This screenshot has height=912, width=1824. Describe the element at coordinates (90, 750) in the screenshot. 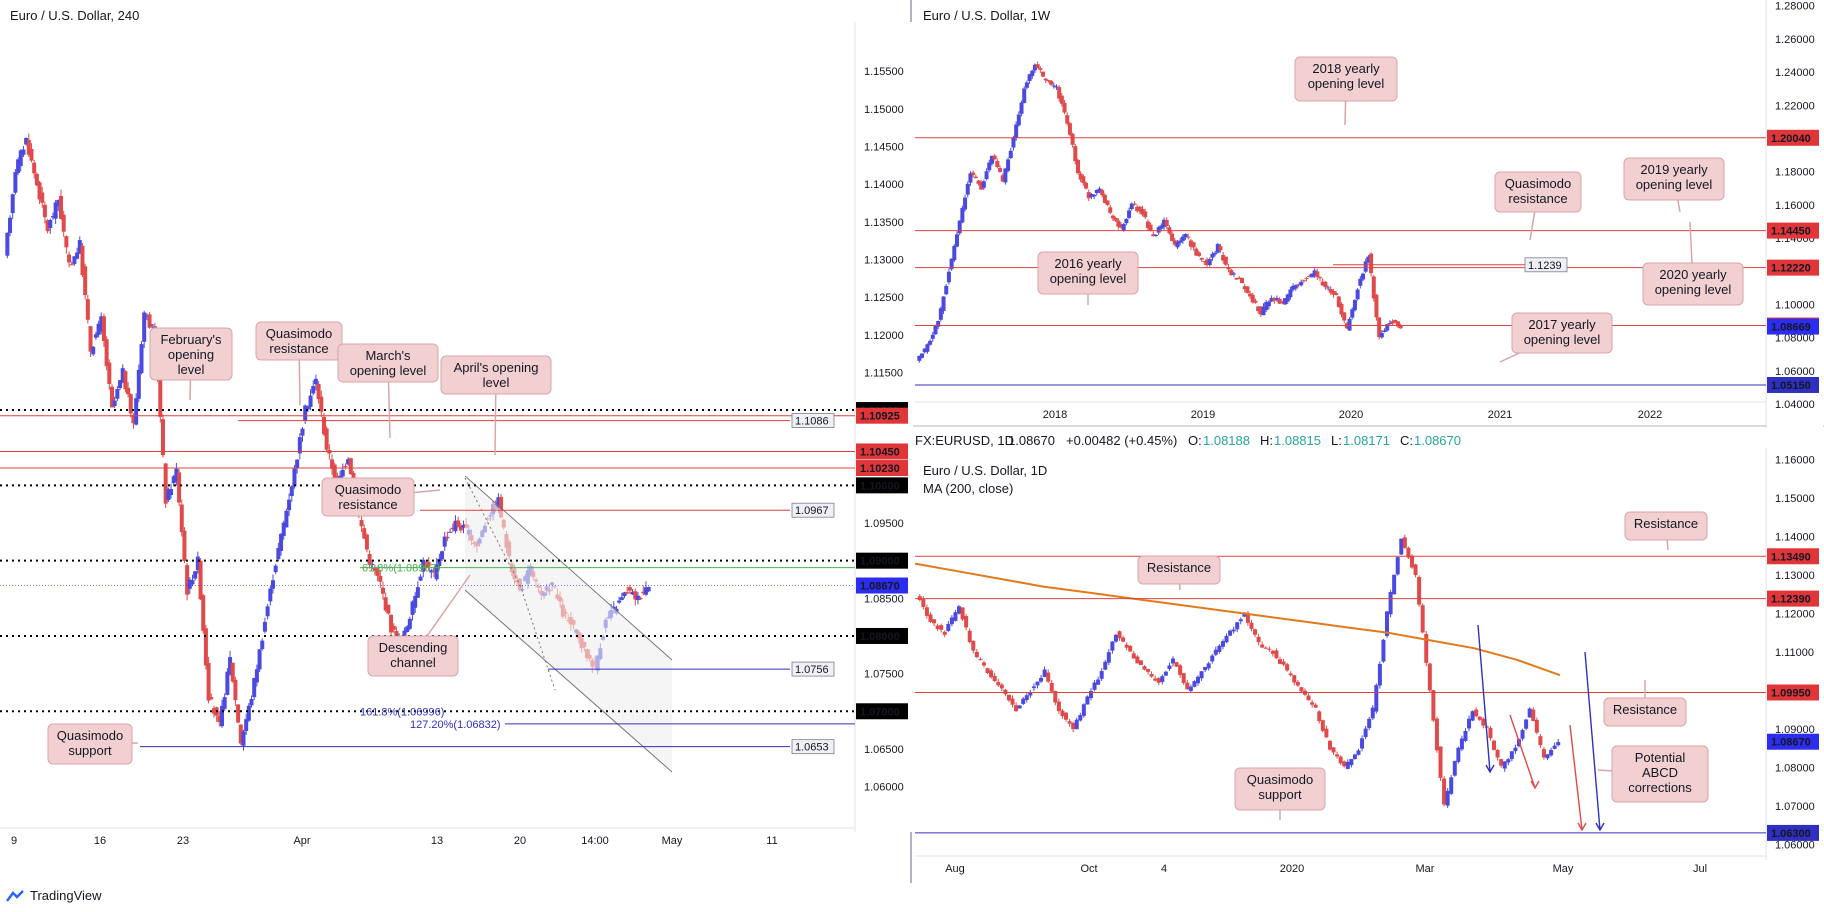

I see `callout-qm-sup-text: support` at that location.